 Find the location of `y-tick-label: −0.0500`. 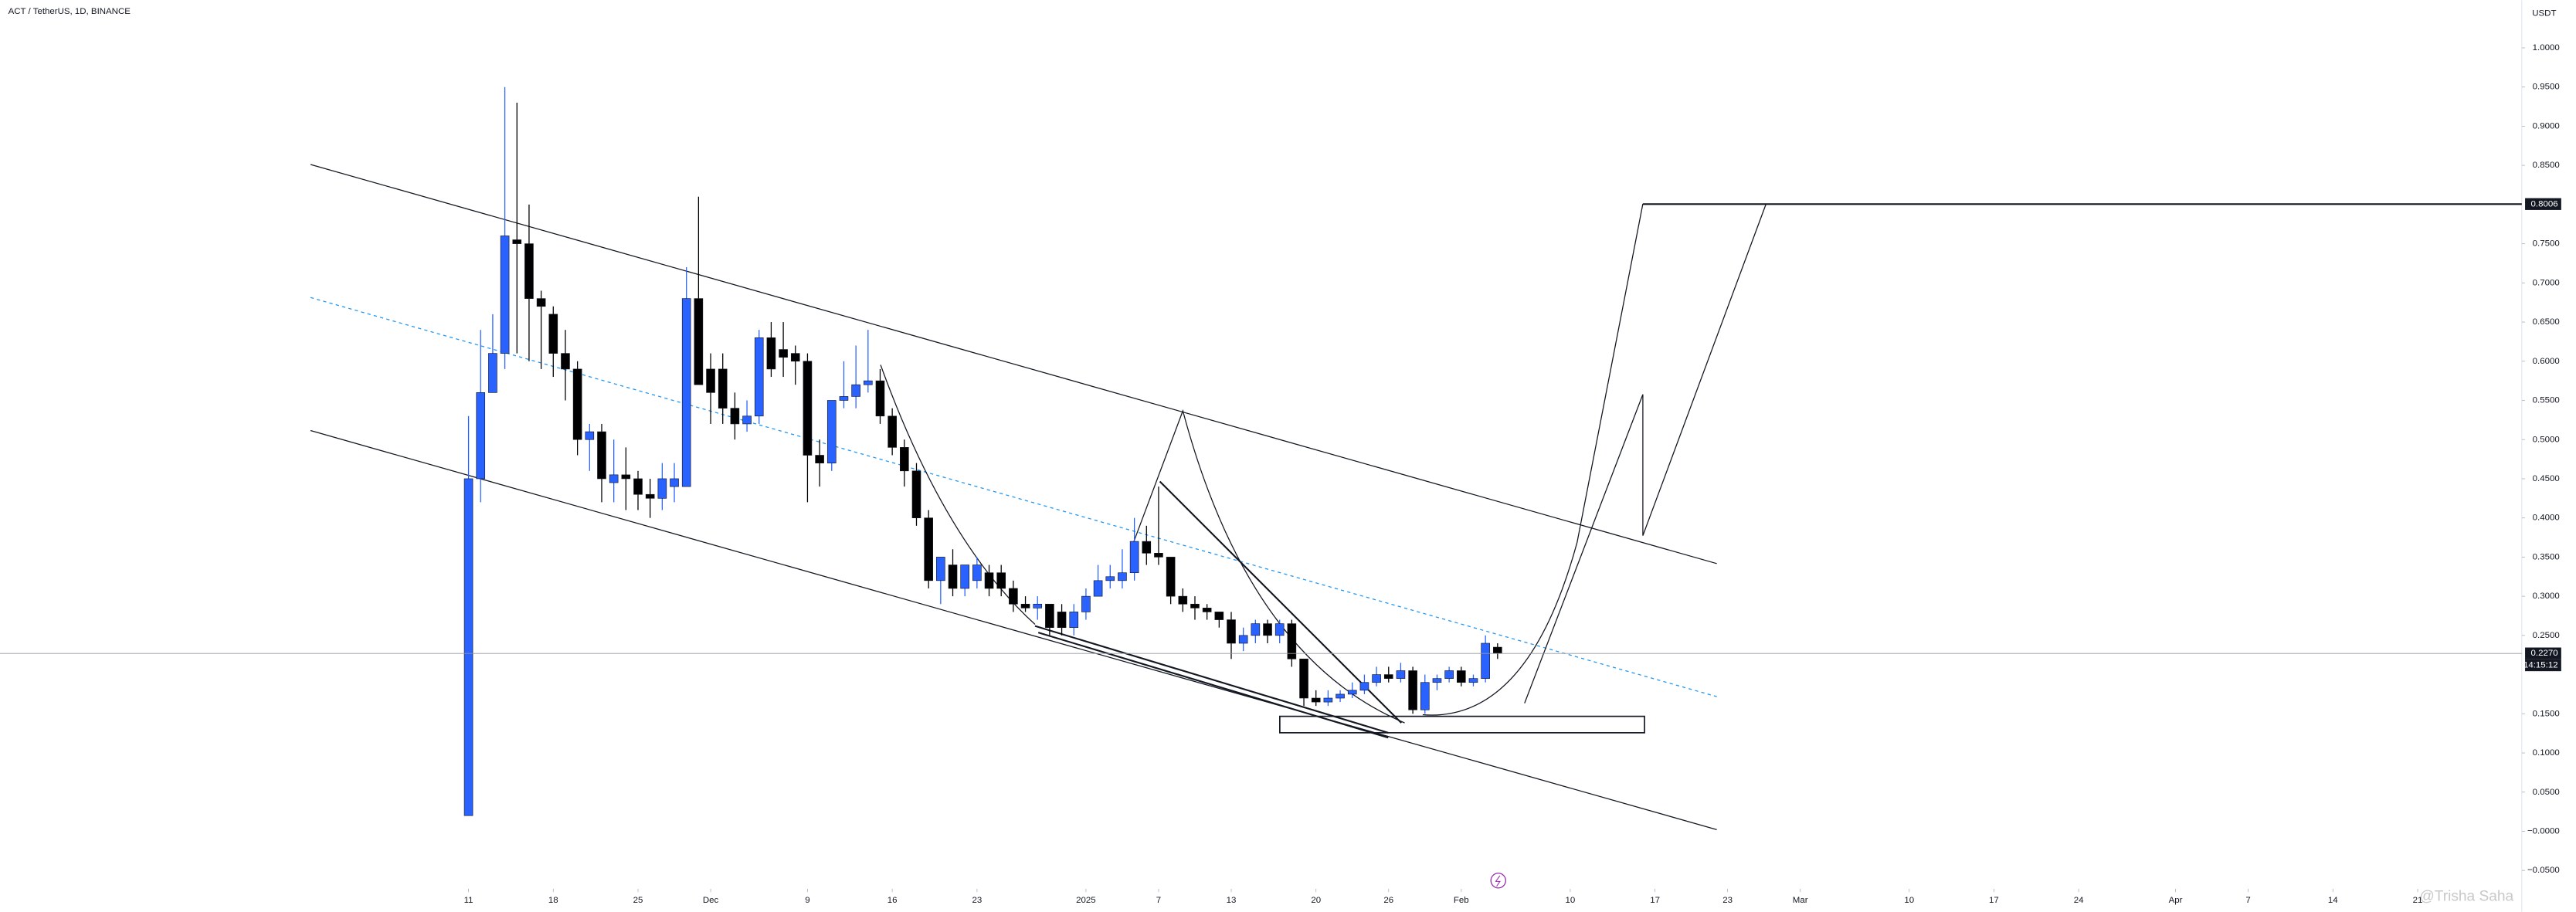

y-tick-label: −0.0500 is located at coordinates (2543, 870).